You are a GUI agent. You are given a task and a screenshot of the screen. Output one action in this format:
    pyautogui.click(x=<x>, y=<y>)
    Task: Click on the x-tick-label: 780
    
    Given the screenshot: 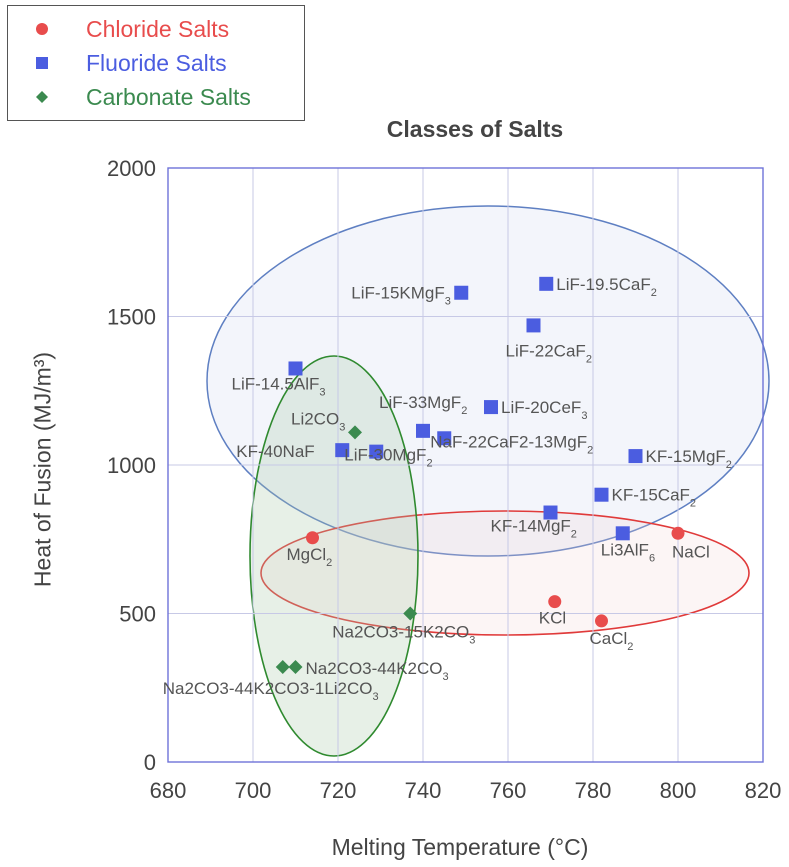 What is the action you would take?
    pyautogui.click(x=593, y=790)
    